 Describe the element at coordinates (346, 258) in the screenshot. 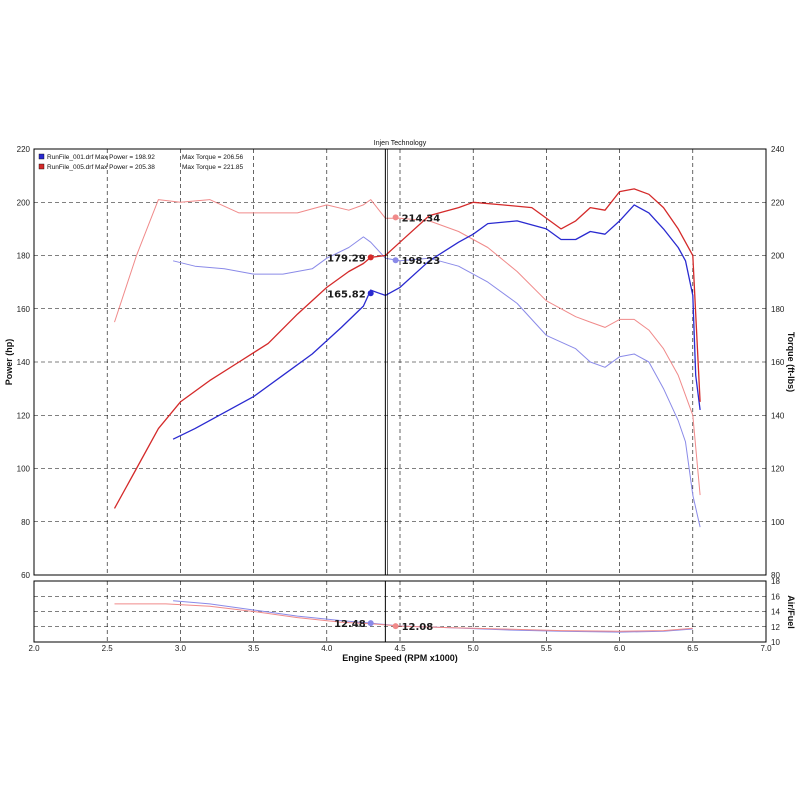

I see `annotation-label: 179.29` at that location.